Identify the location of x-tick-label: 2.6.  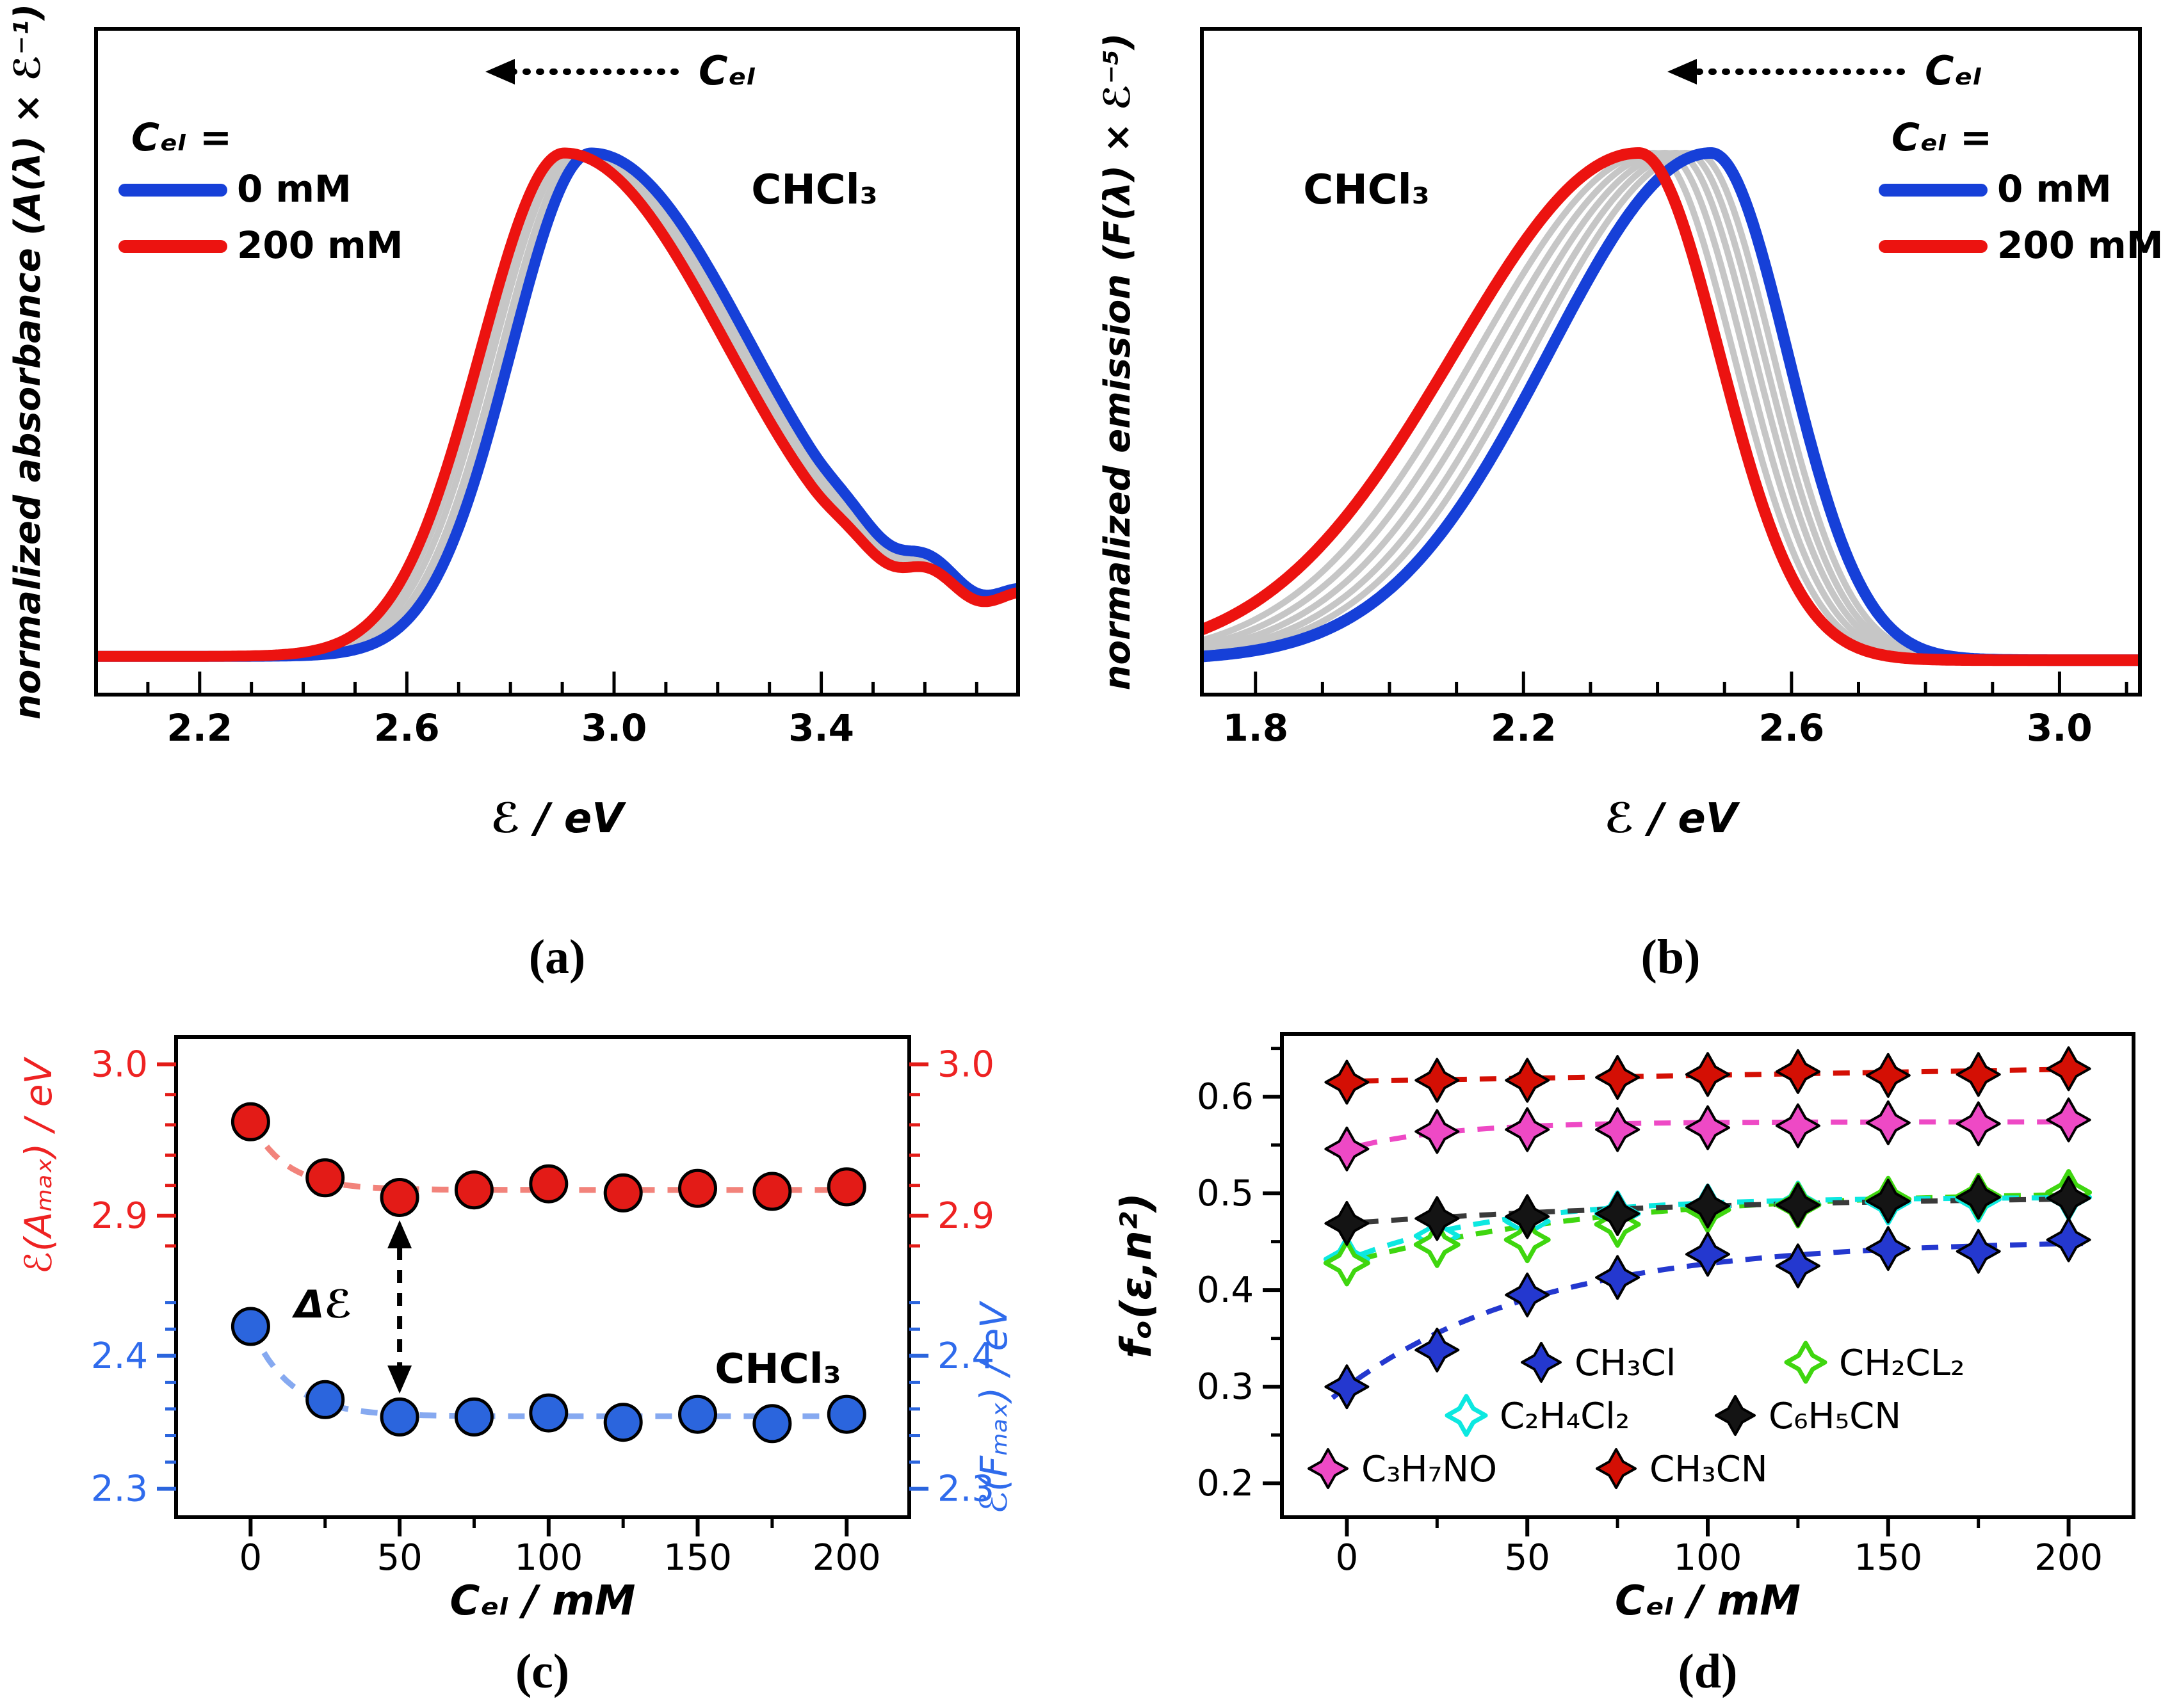
(1791, 728).